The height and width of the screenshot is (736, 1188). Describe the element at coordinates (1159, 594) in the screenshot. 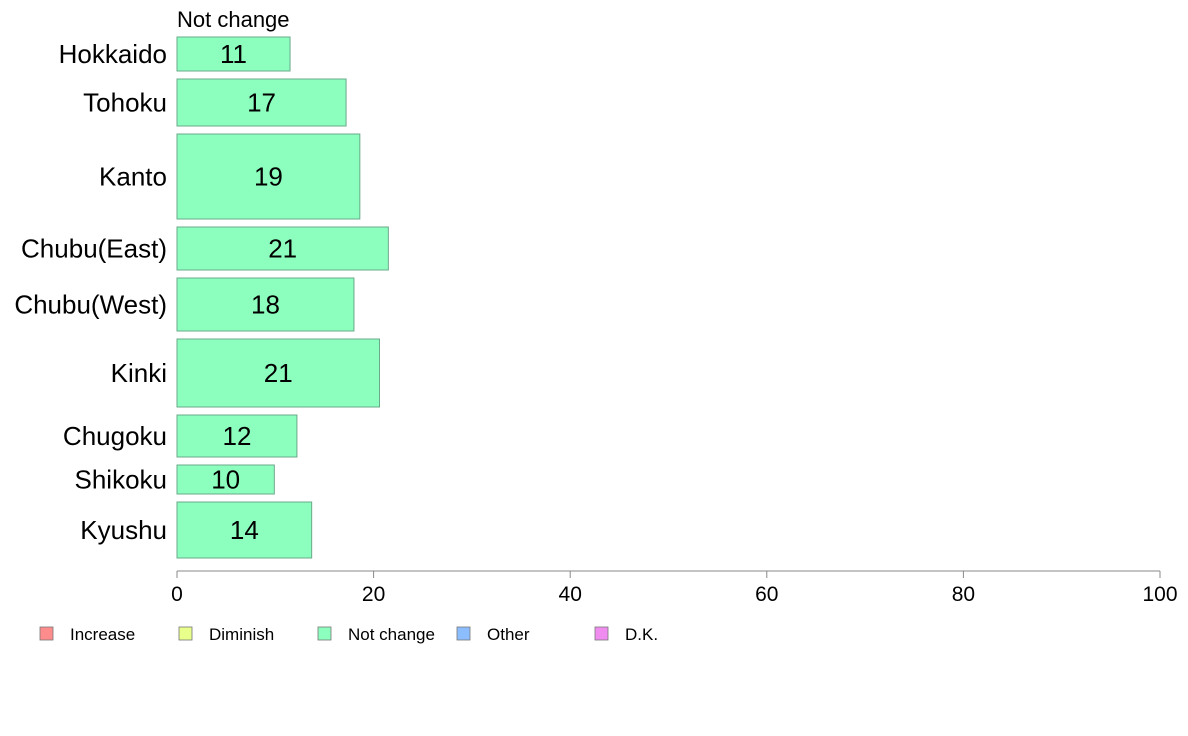

I see `x-tick-label-100: 100` at that location.